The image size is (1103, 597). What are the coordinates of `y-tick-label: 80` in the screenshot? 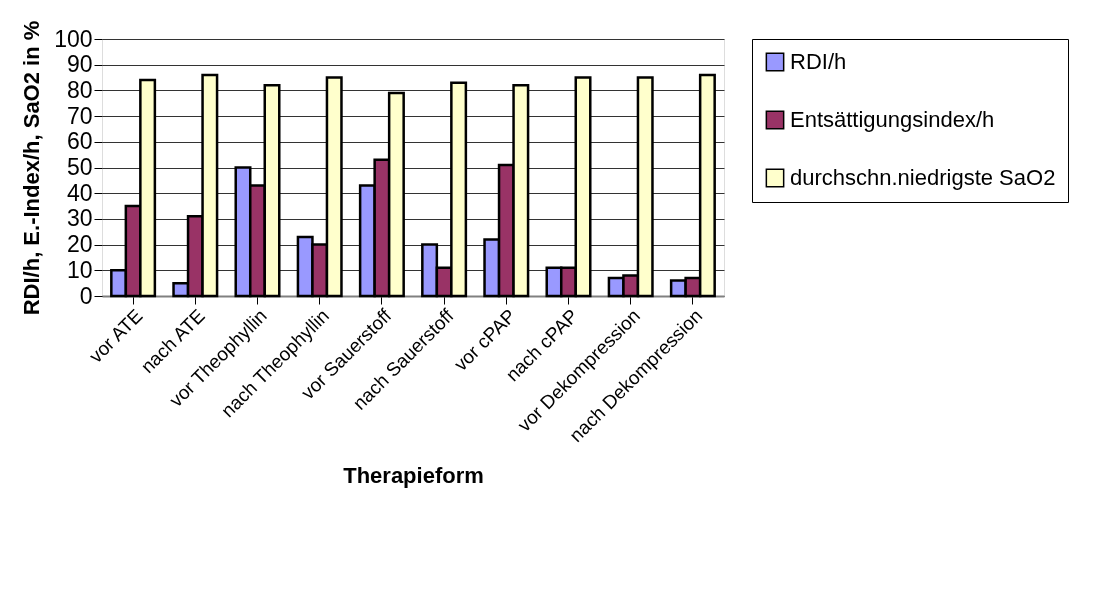 It's located at (79, 89).